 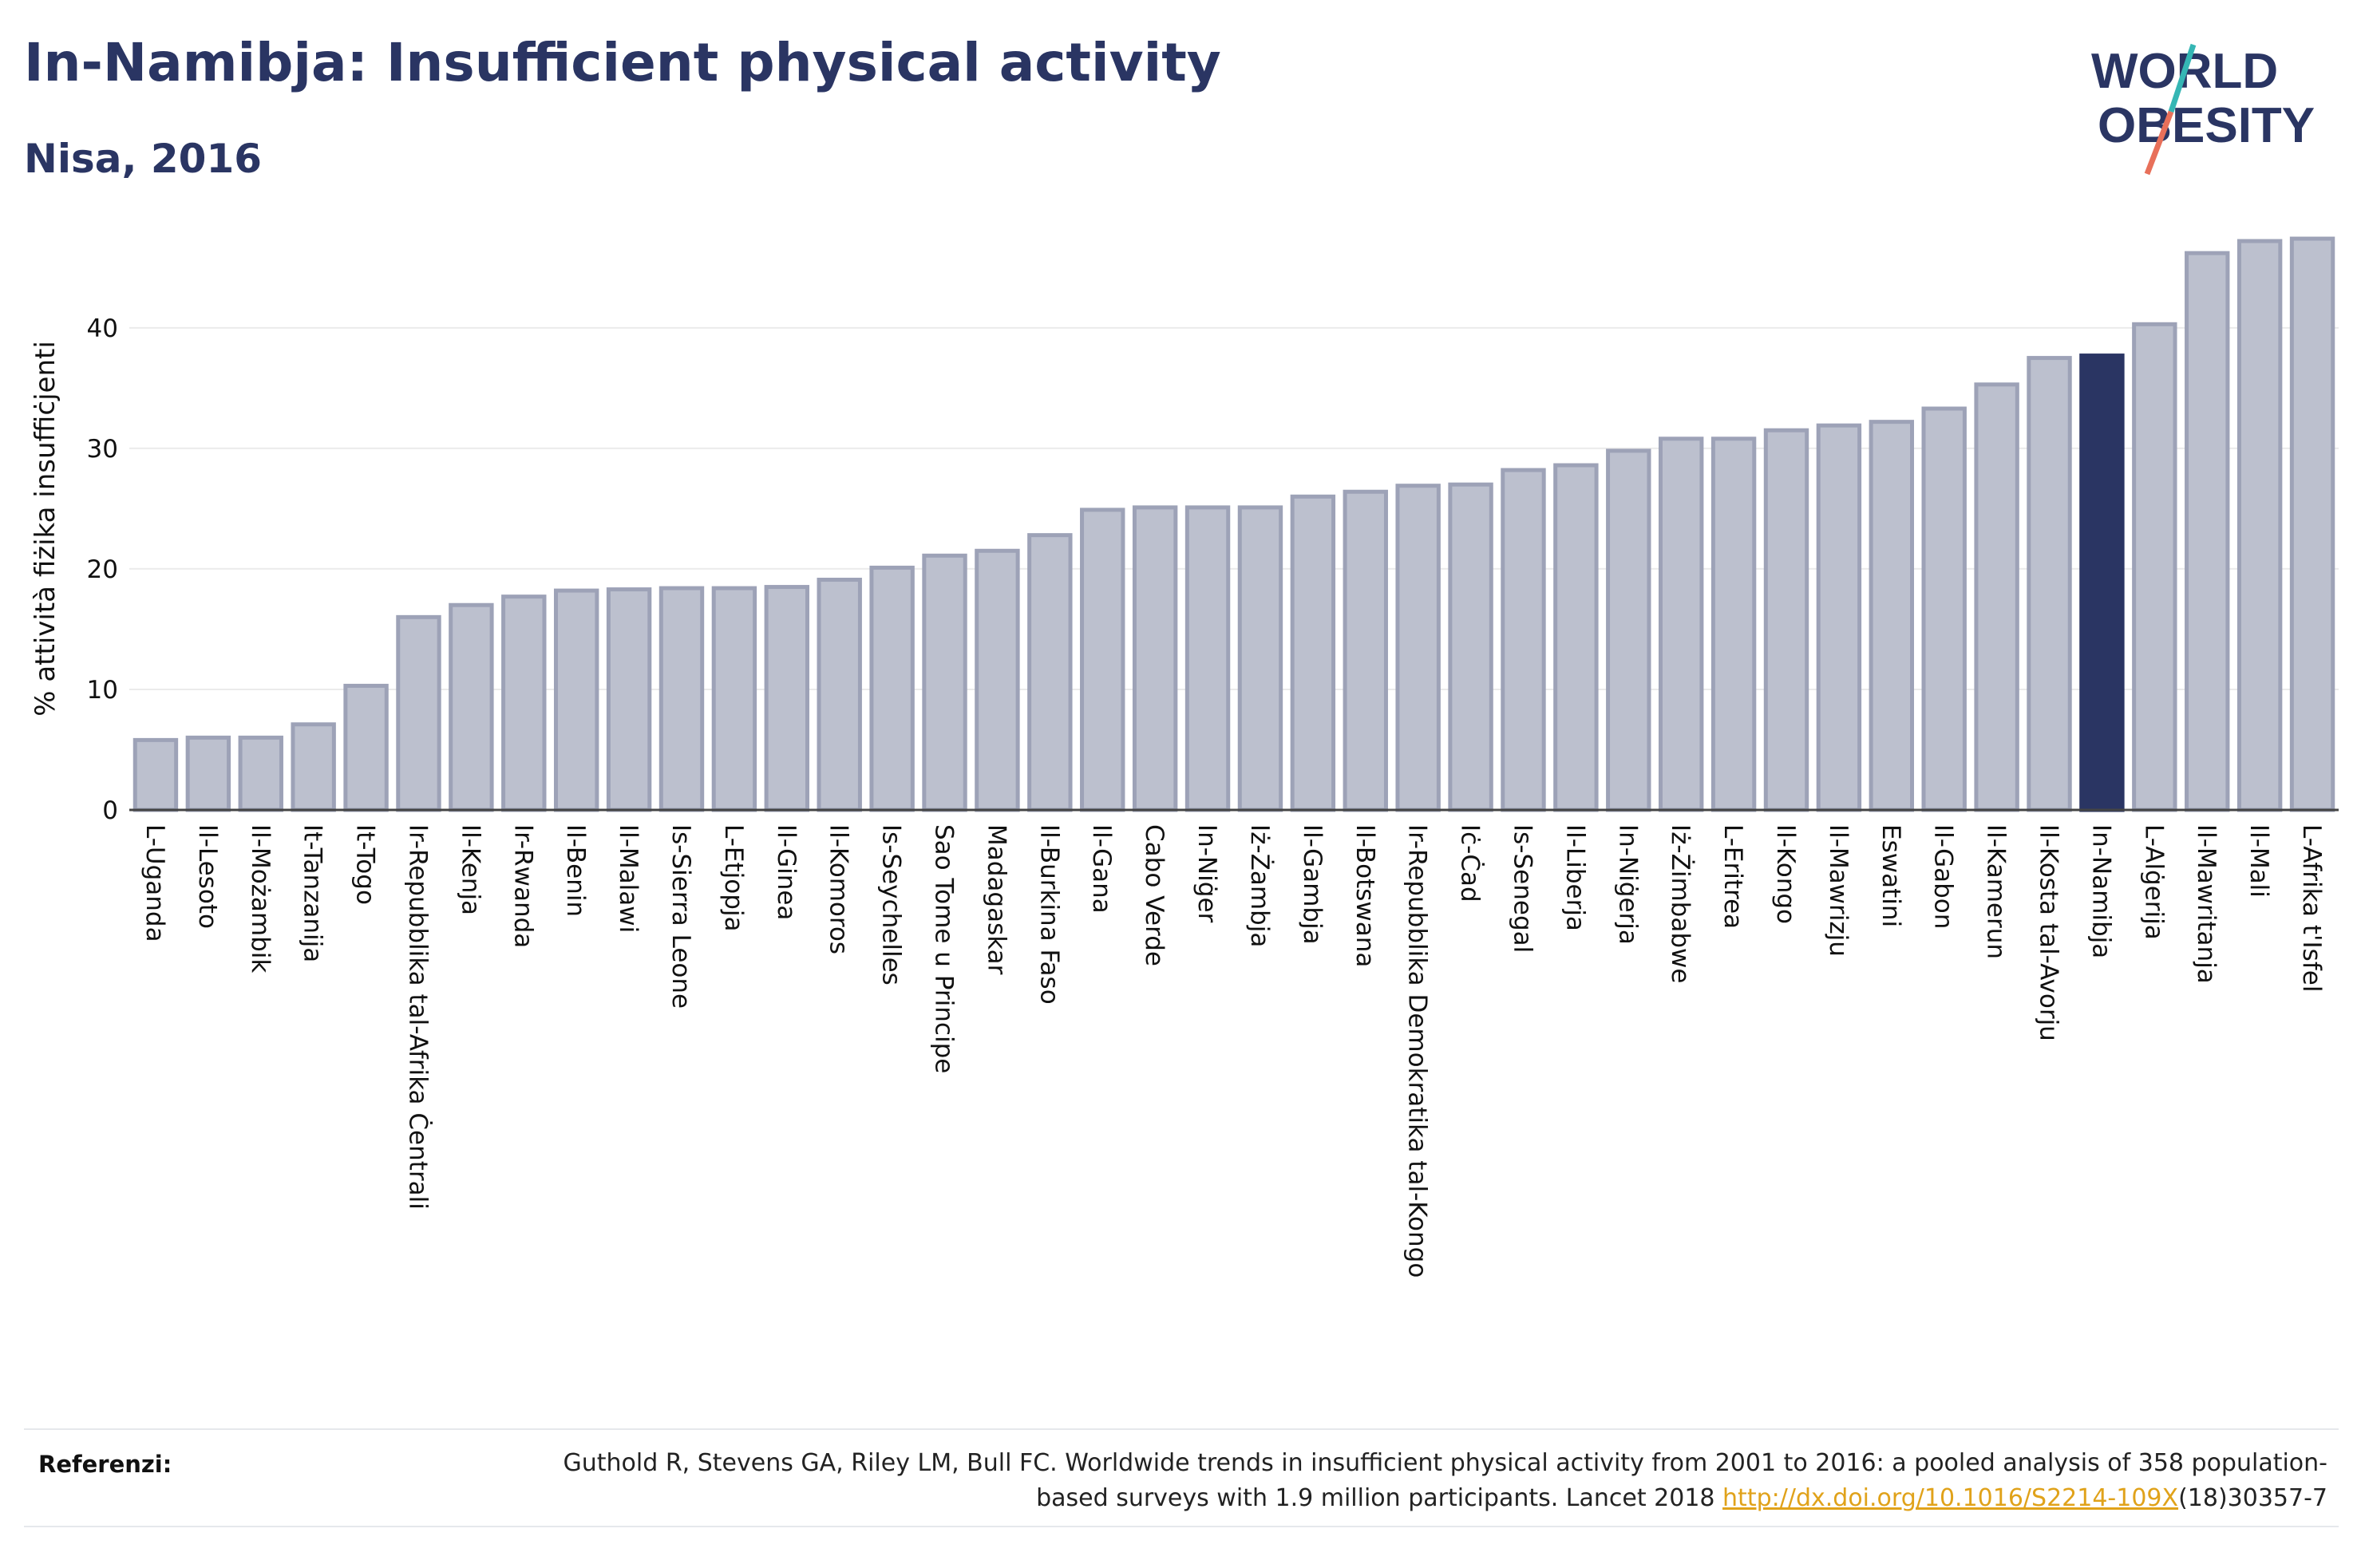 I want to click on references-doi-link: http://dx.doi.org/10.1016/S2214-109X, so click(x=1950, y=1498).